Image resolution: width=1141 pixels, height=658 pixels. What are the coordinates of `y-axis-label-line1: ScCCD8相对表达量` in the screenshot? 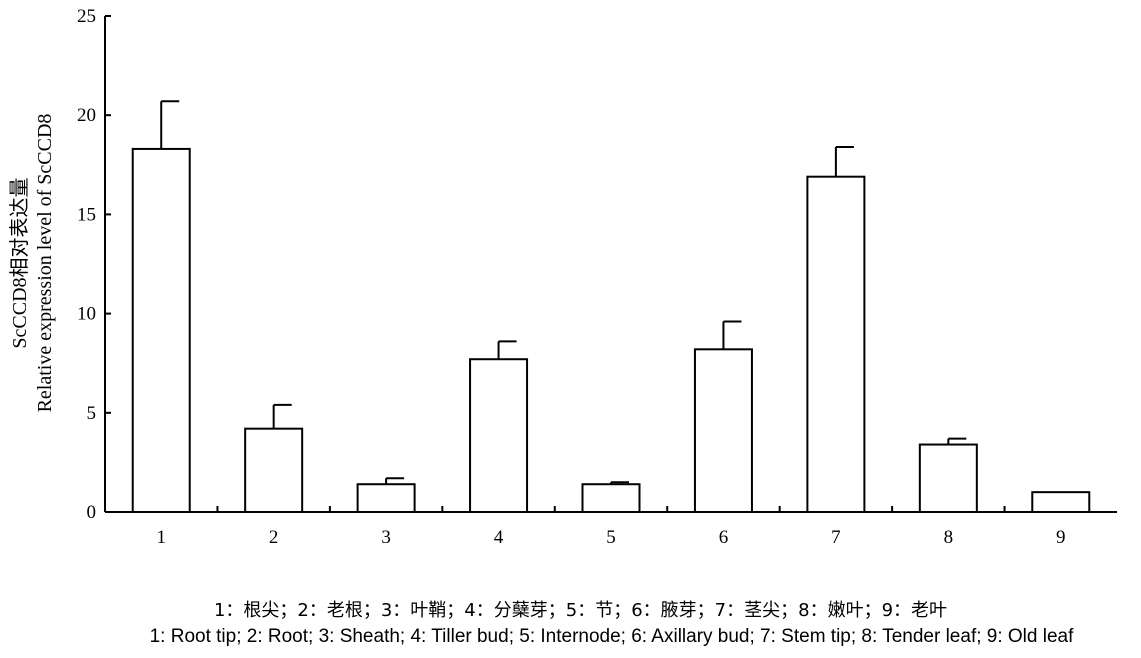 It's located at (19, 262).